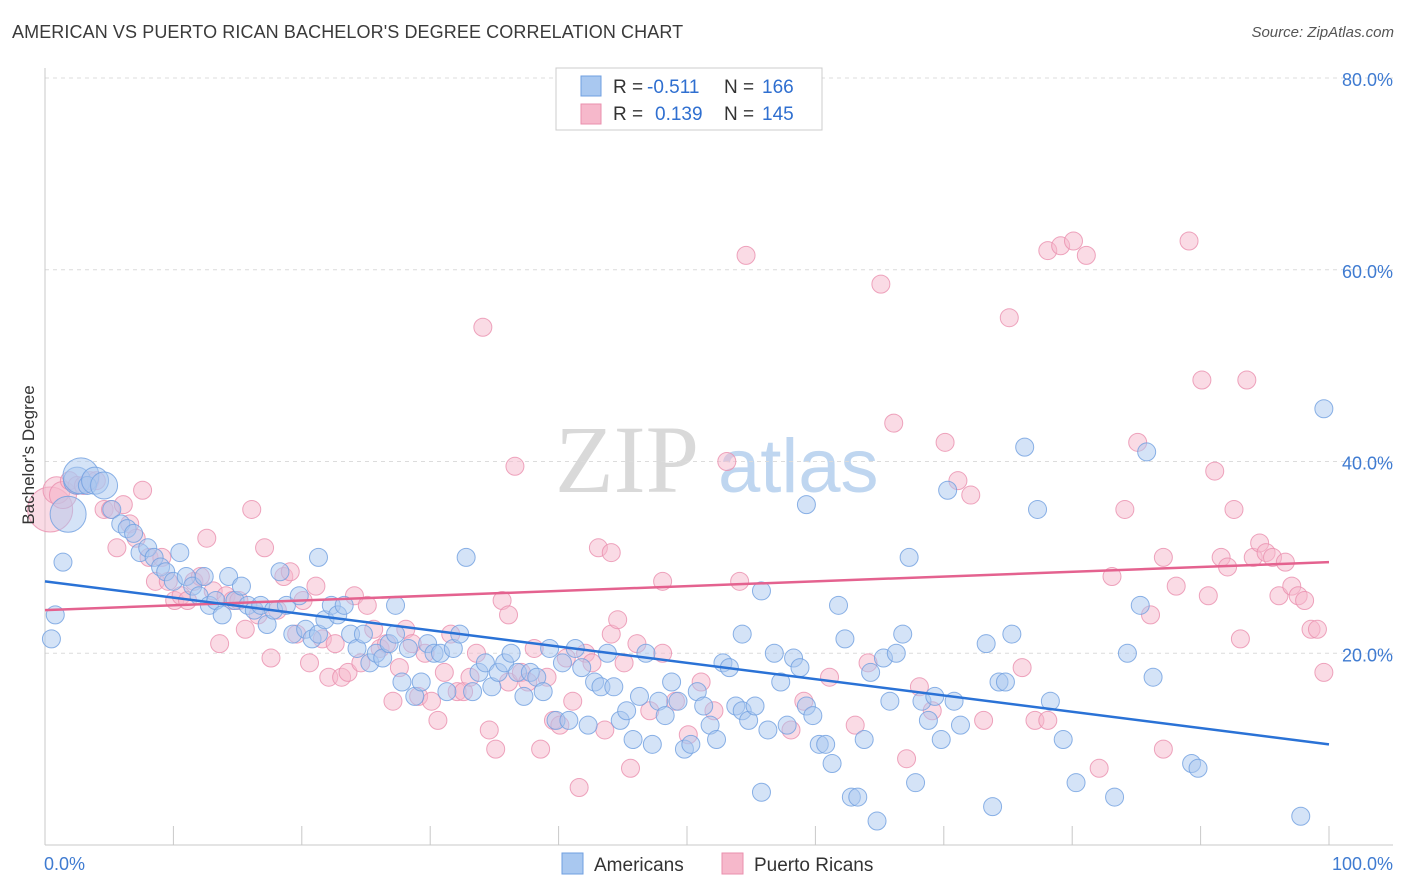 Image resolution: width=1406 pixels, height=892 pixels. What do you see at coordinates (628, 87) in the screenshot?
I see `legend-r-label-americans: R =` at bounding box center [628, 87].